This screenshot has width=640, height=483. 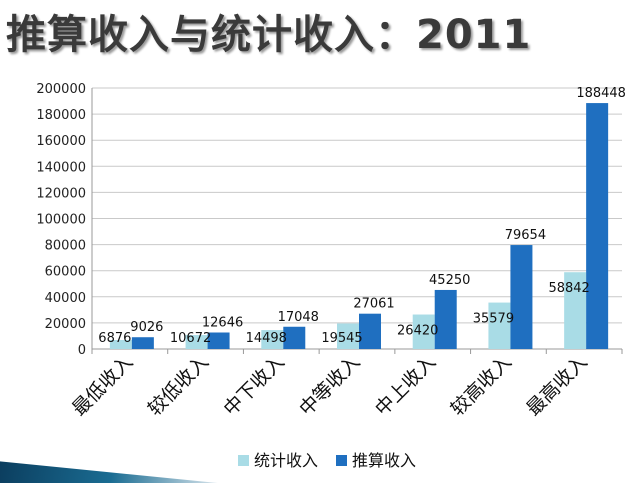 I want to click on y-tick-label: 0, so click(x=82, y=350).